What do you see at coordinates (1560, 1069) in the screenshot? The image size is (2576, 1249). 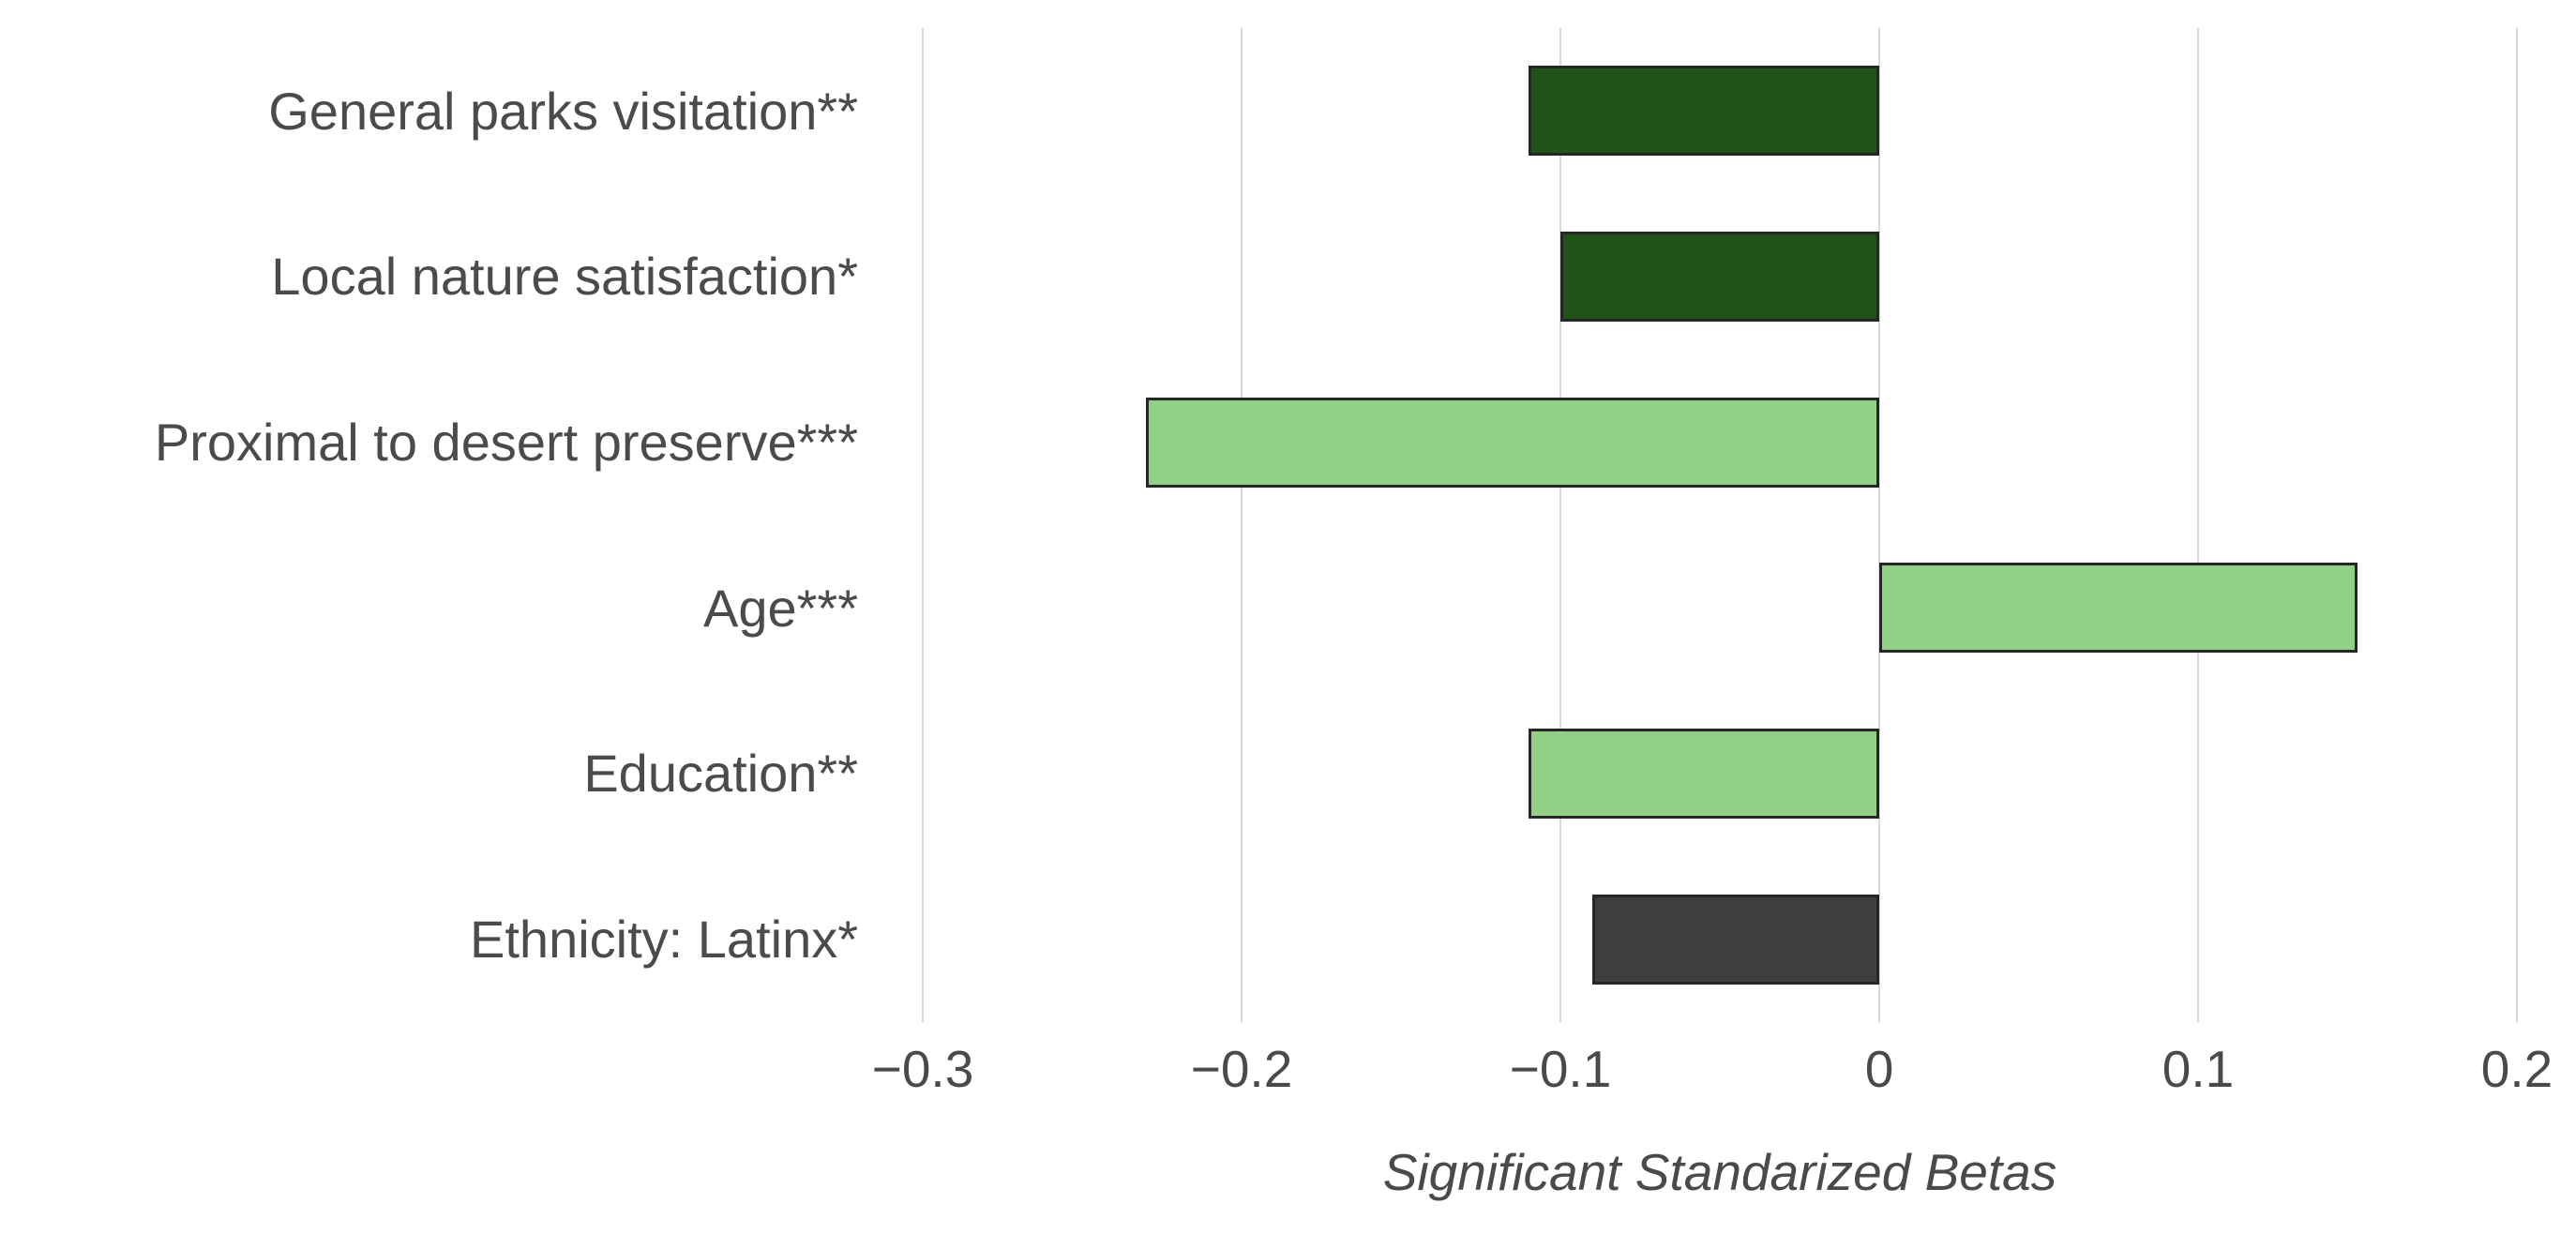 I see `x-tick-label: −0.1` at bounding box center [1560, 1069].